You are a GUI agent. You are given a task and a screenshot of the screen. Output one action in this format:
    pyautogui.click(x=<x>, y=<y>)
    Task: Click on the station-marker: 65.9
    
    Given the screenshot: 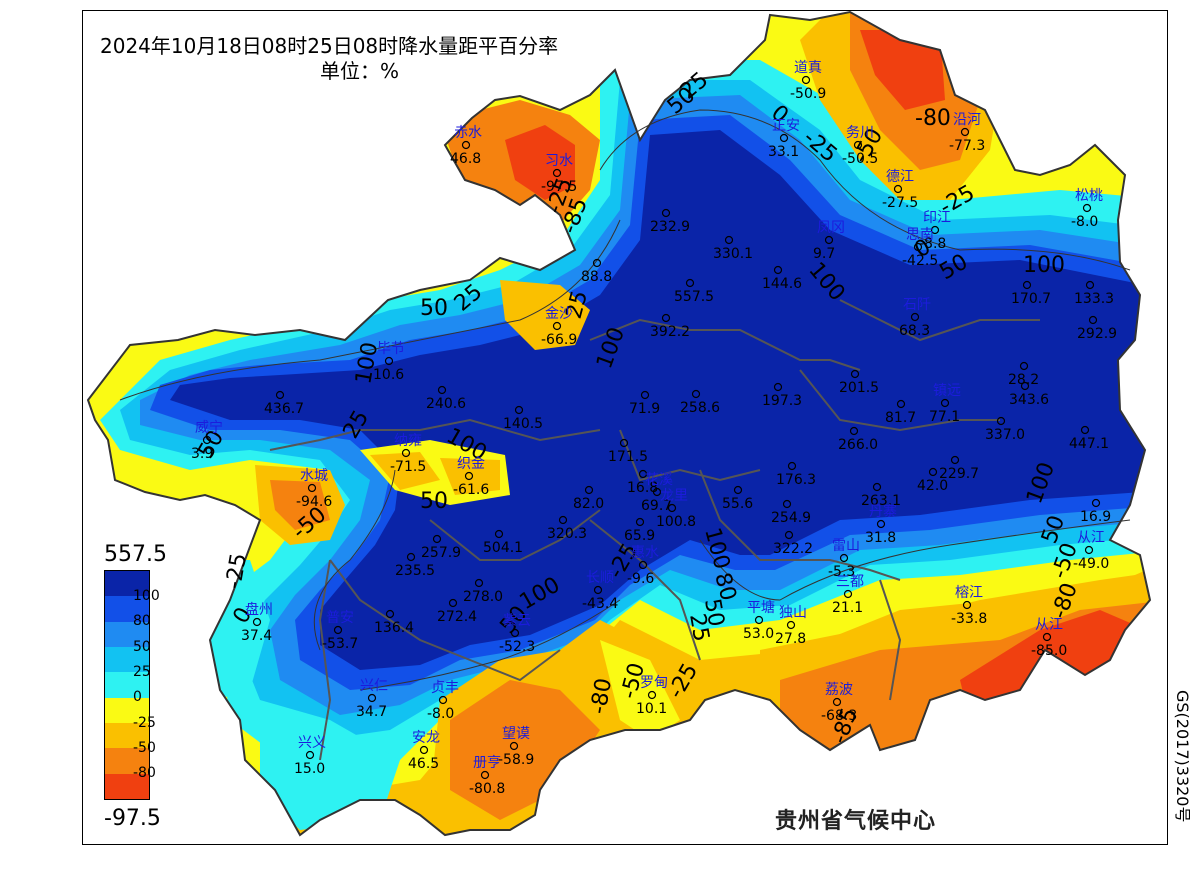 What is the action you would take?
    pyautogui.click(x=639, y=530)
    